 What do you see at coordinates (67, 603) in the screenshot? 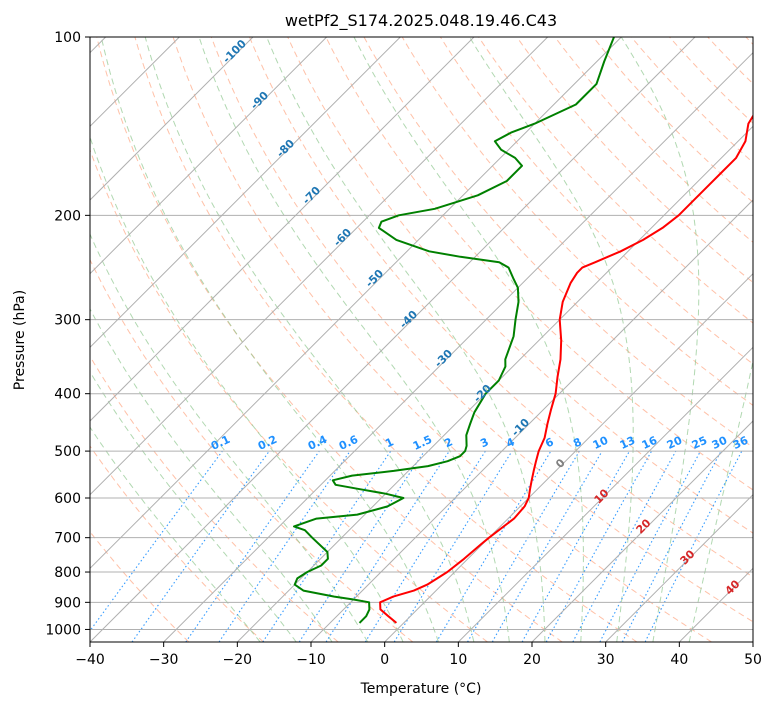
I see `y-tick-label: 900` at bounding box center [67, 603].